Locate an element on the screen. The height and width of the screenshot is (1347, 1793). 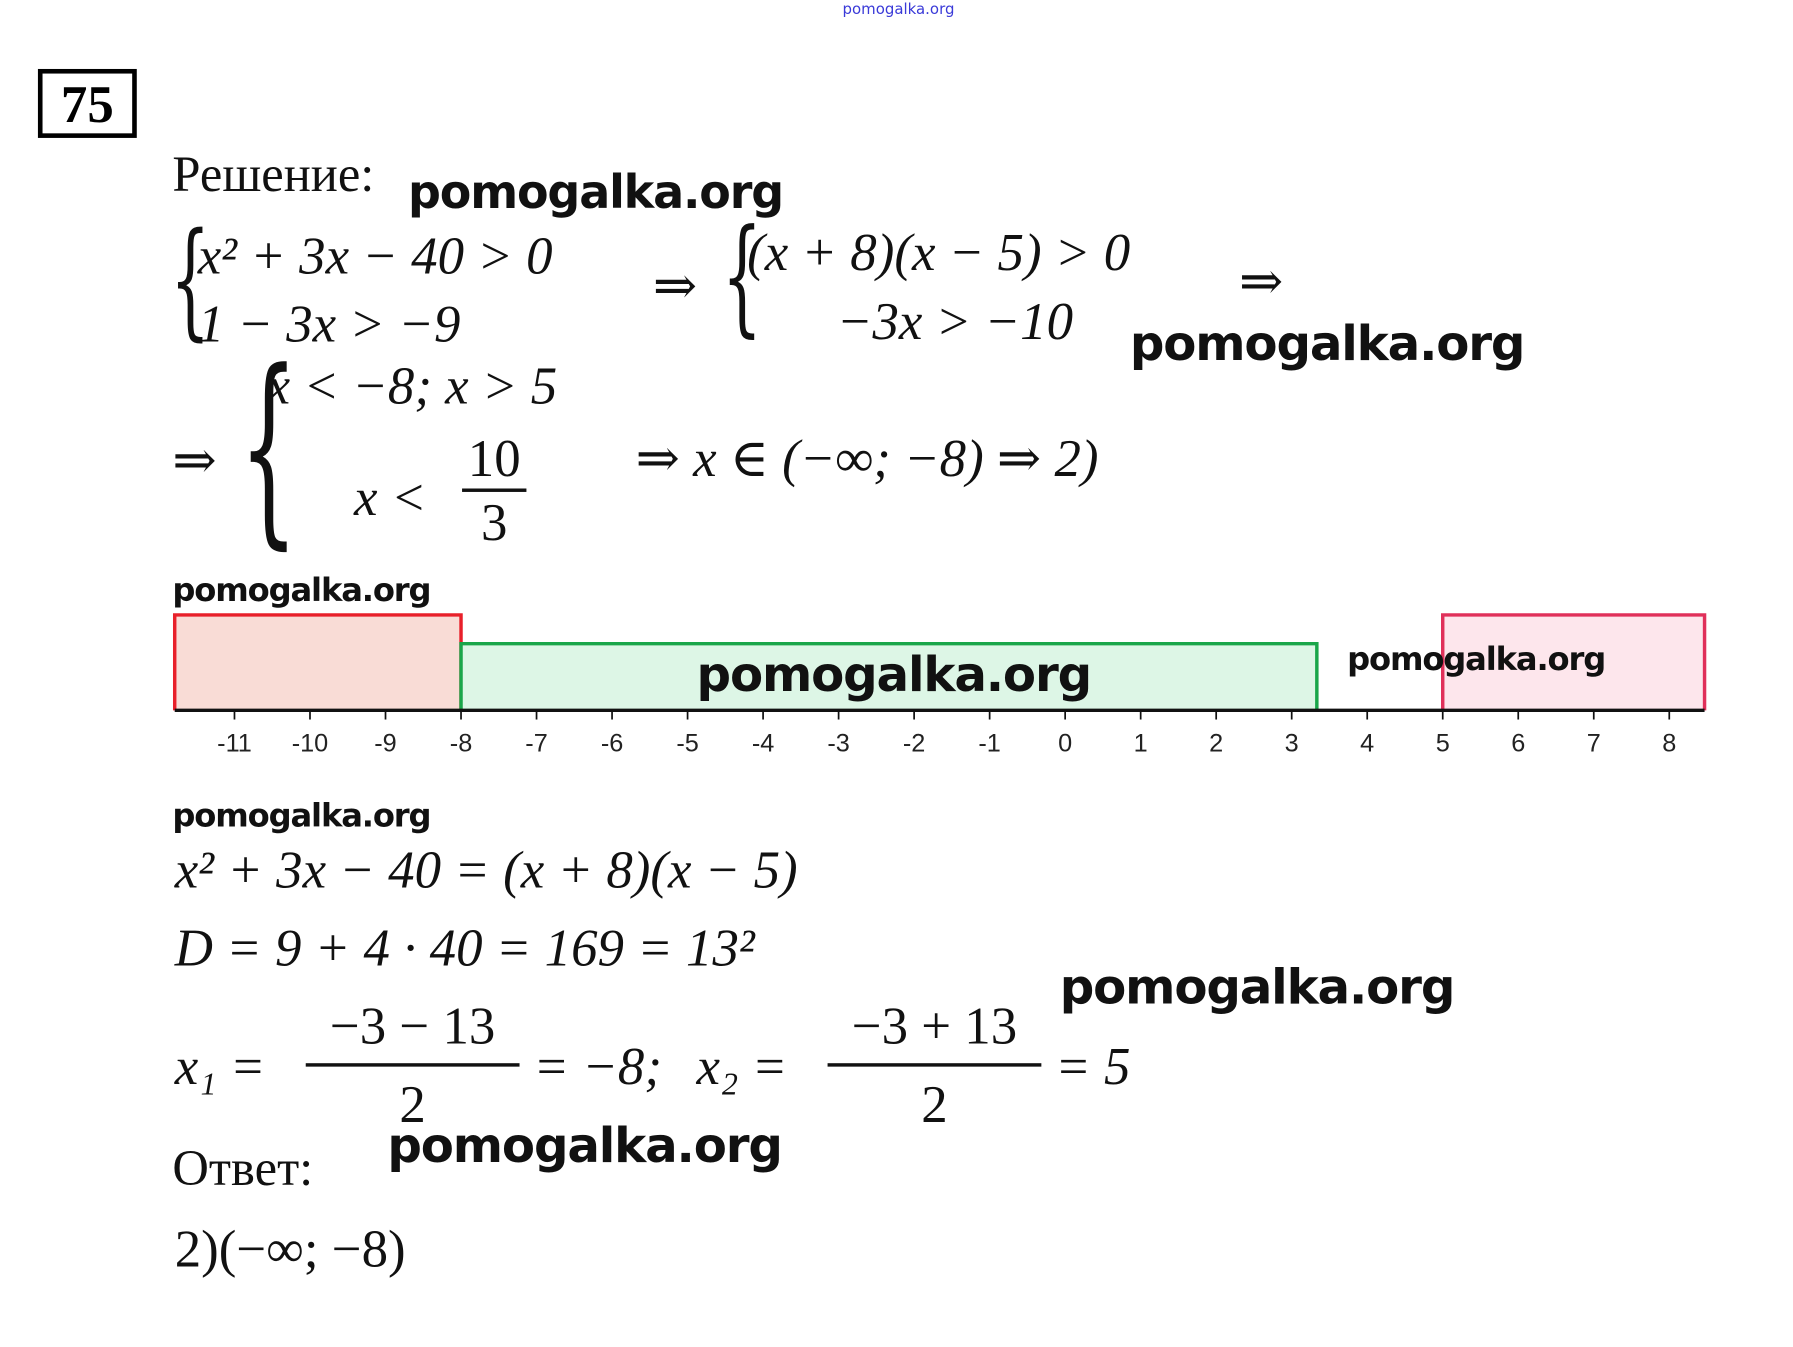
tick-label: 6 is located at coordinates (1518, 744).